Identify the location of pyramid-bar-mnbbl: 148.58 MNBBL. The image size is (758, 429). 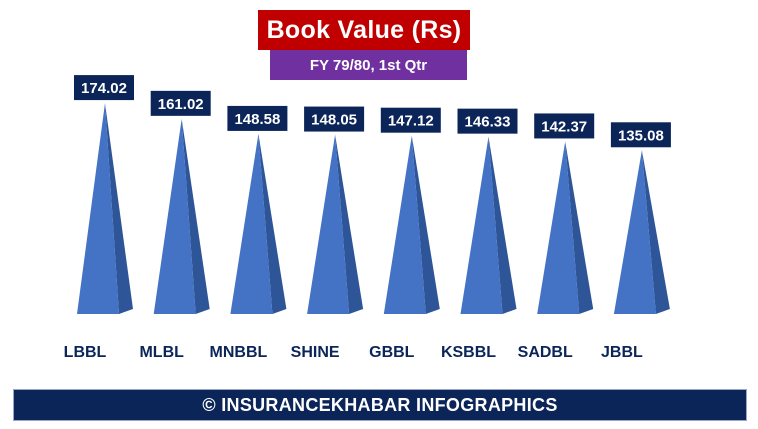
(249, 233).